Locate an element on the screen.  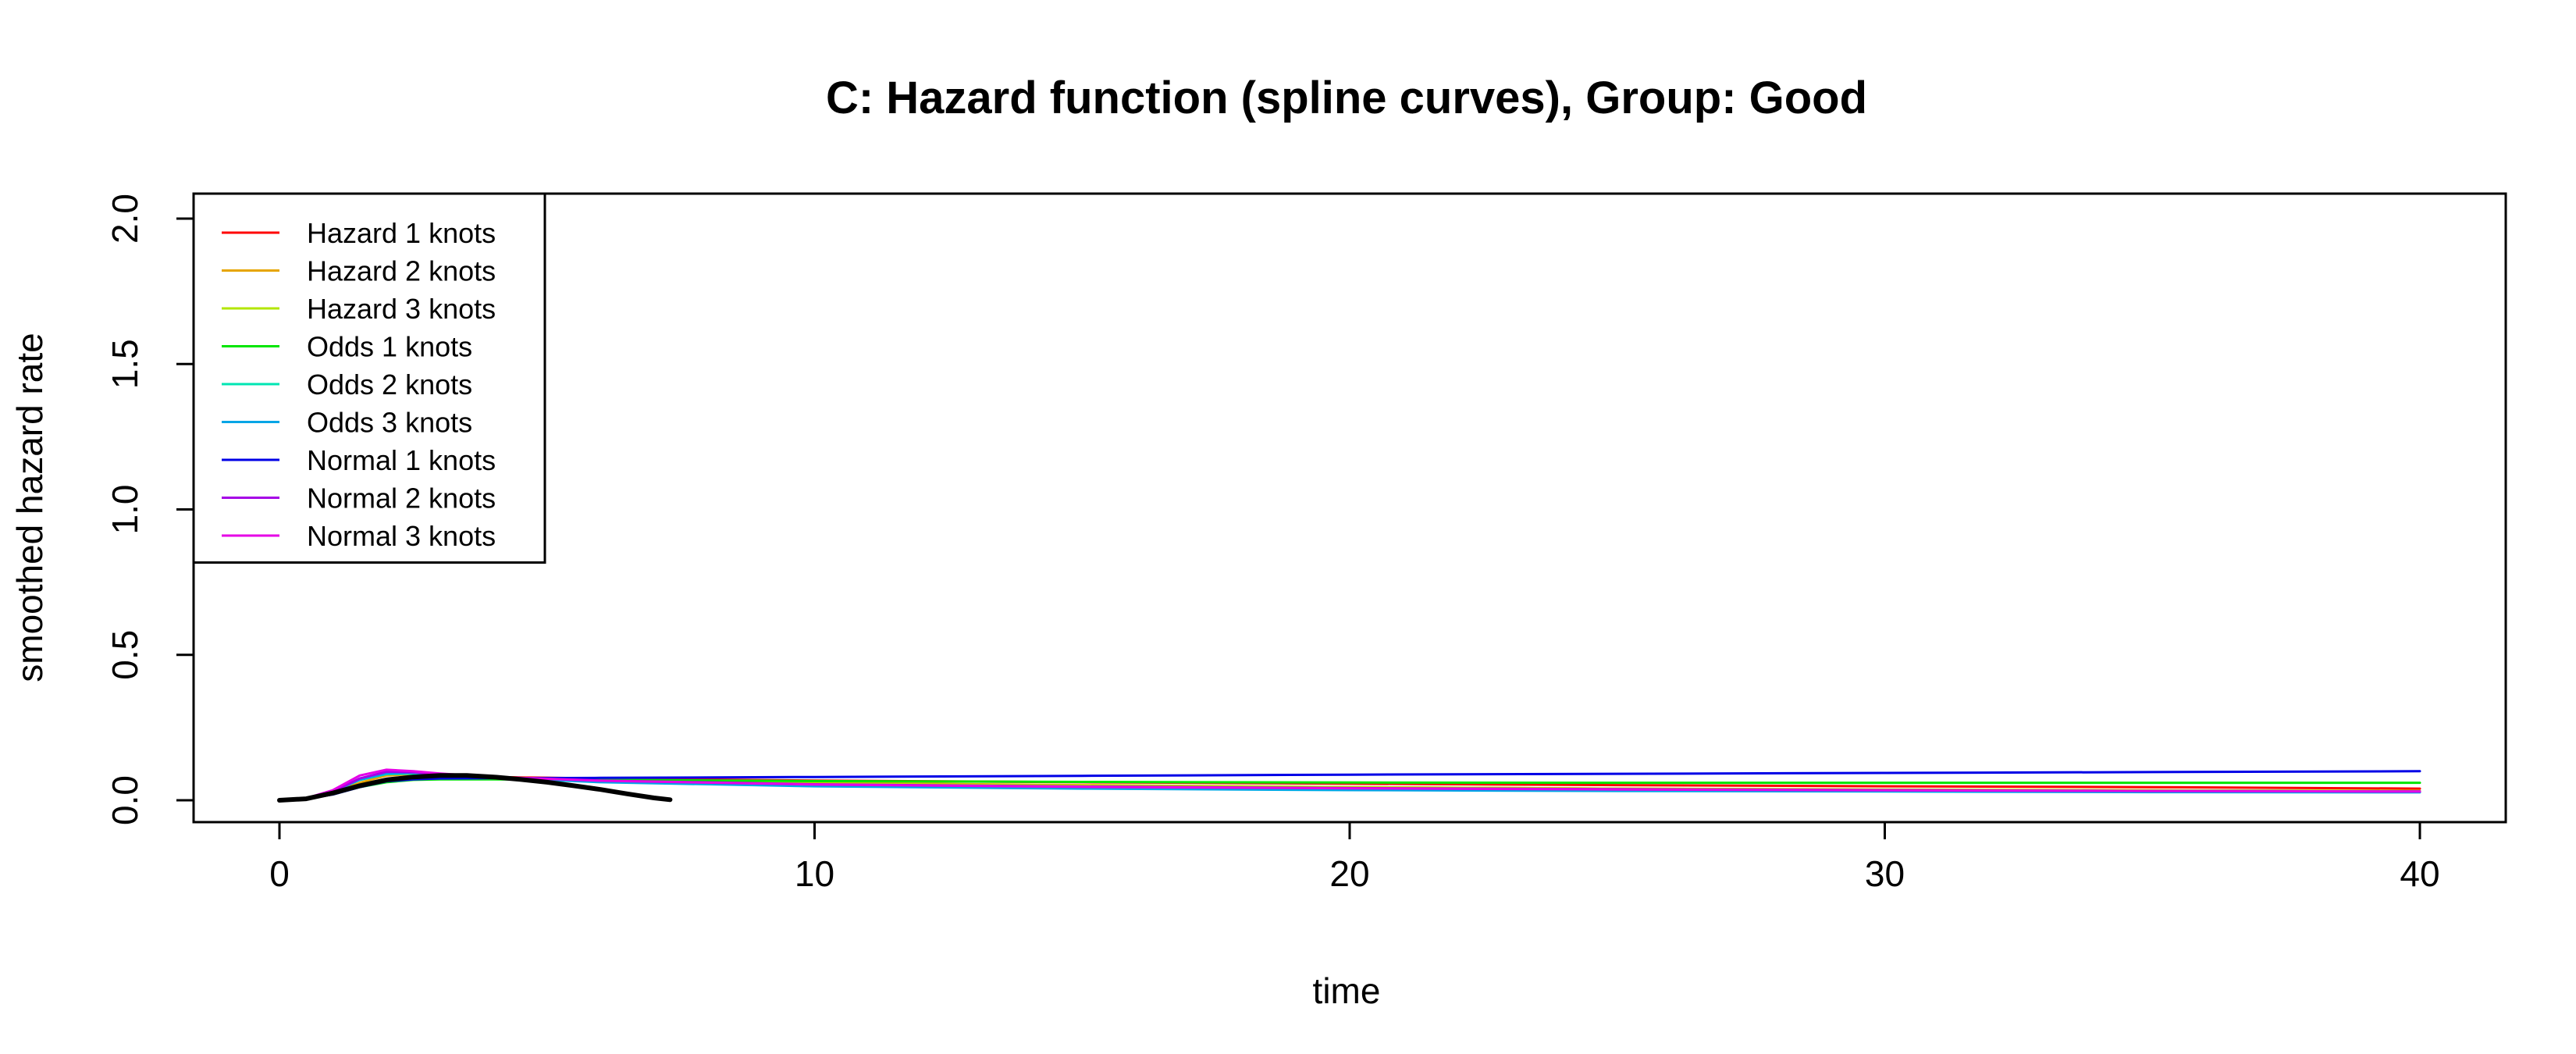
legend-label: Normal 3 knots is located at coordinates (401, 536).